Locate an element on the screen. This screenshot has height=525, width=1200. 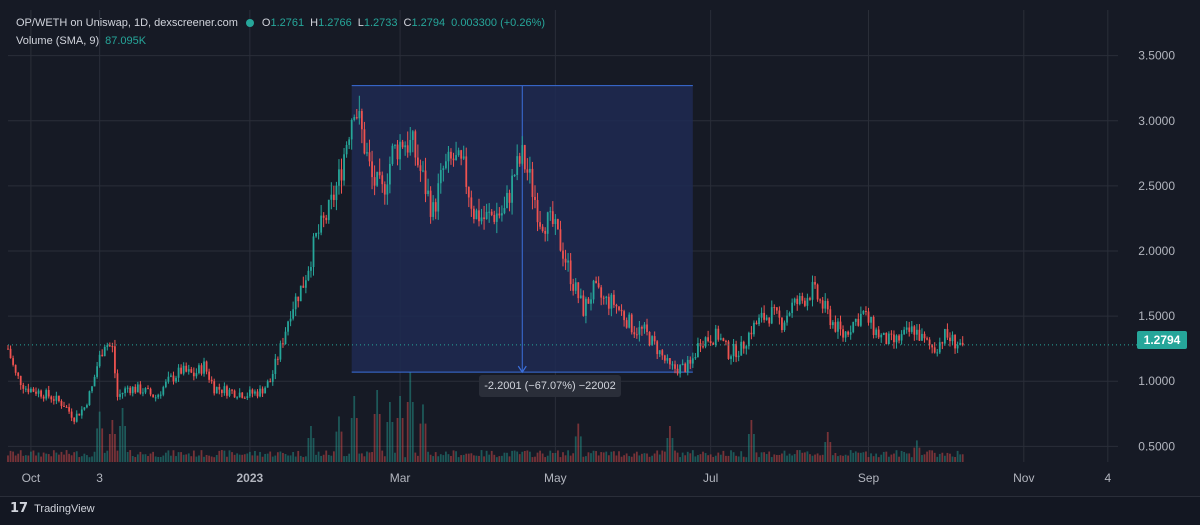
volume-bars is located at coordinates (485, 417).